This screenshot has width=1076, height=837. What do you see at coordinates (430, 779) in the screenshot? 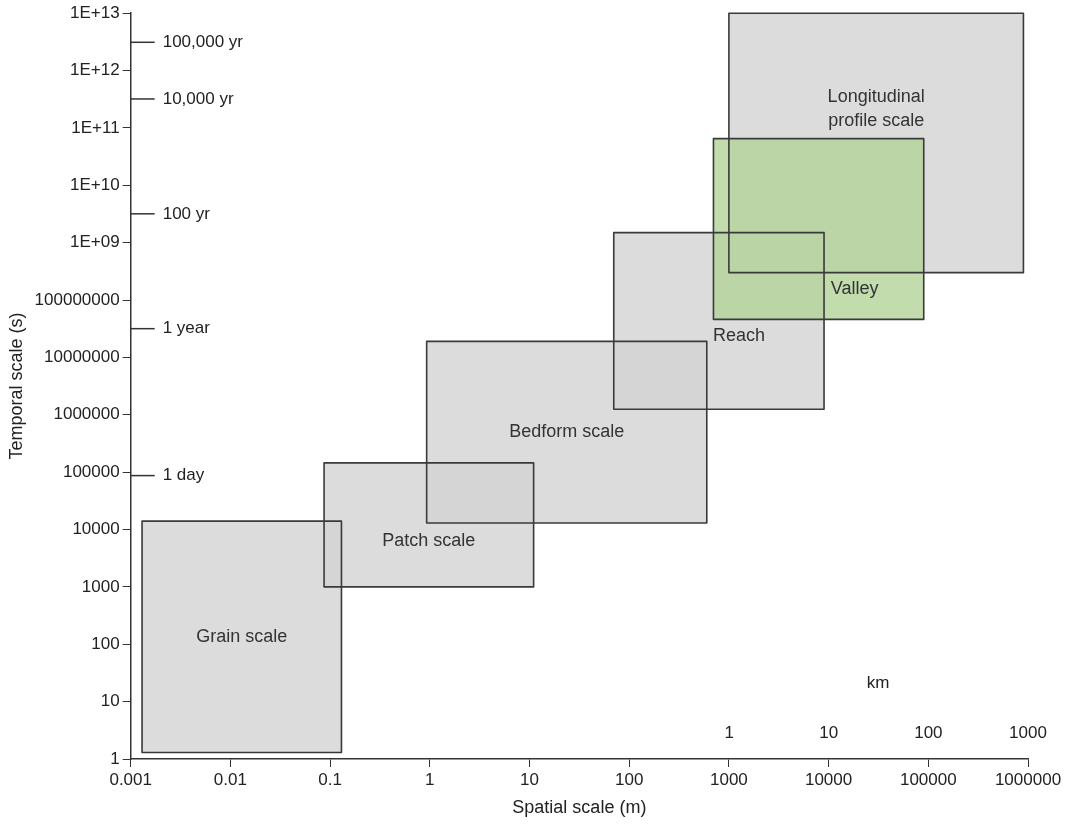
I see `x-tick-label: 1` at bounding box center [430, 779].